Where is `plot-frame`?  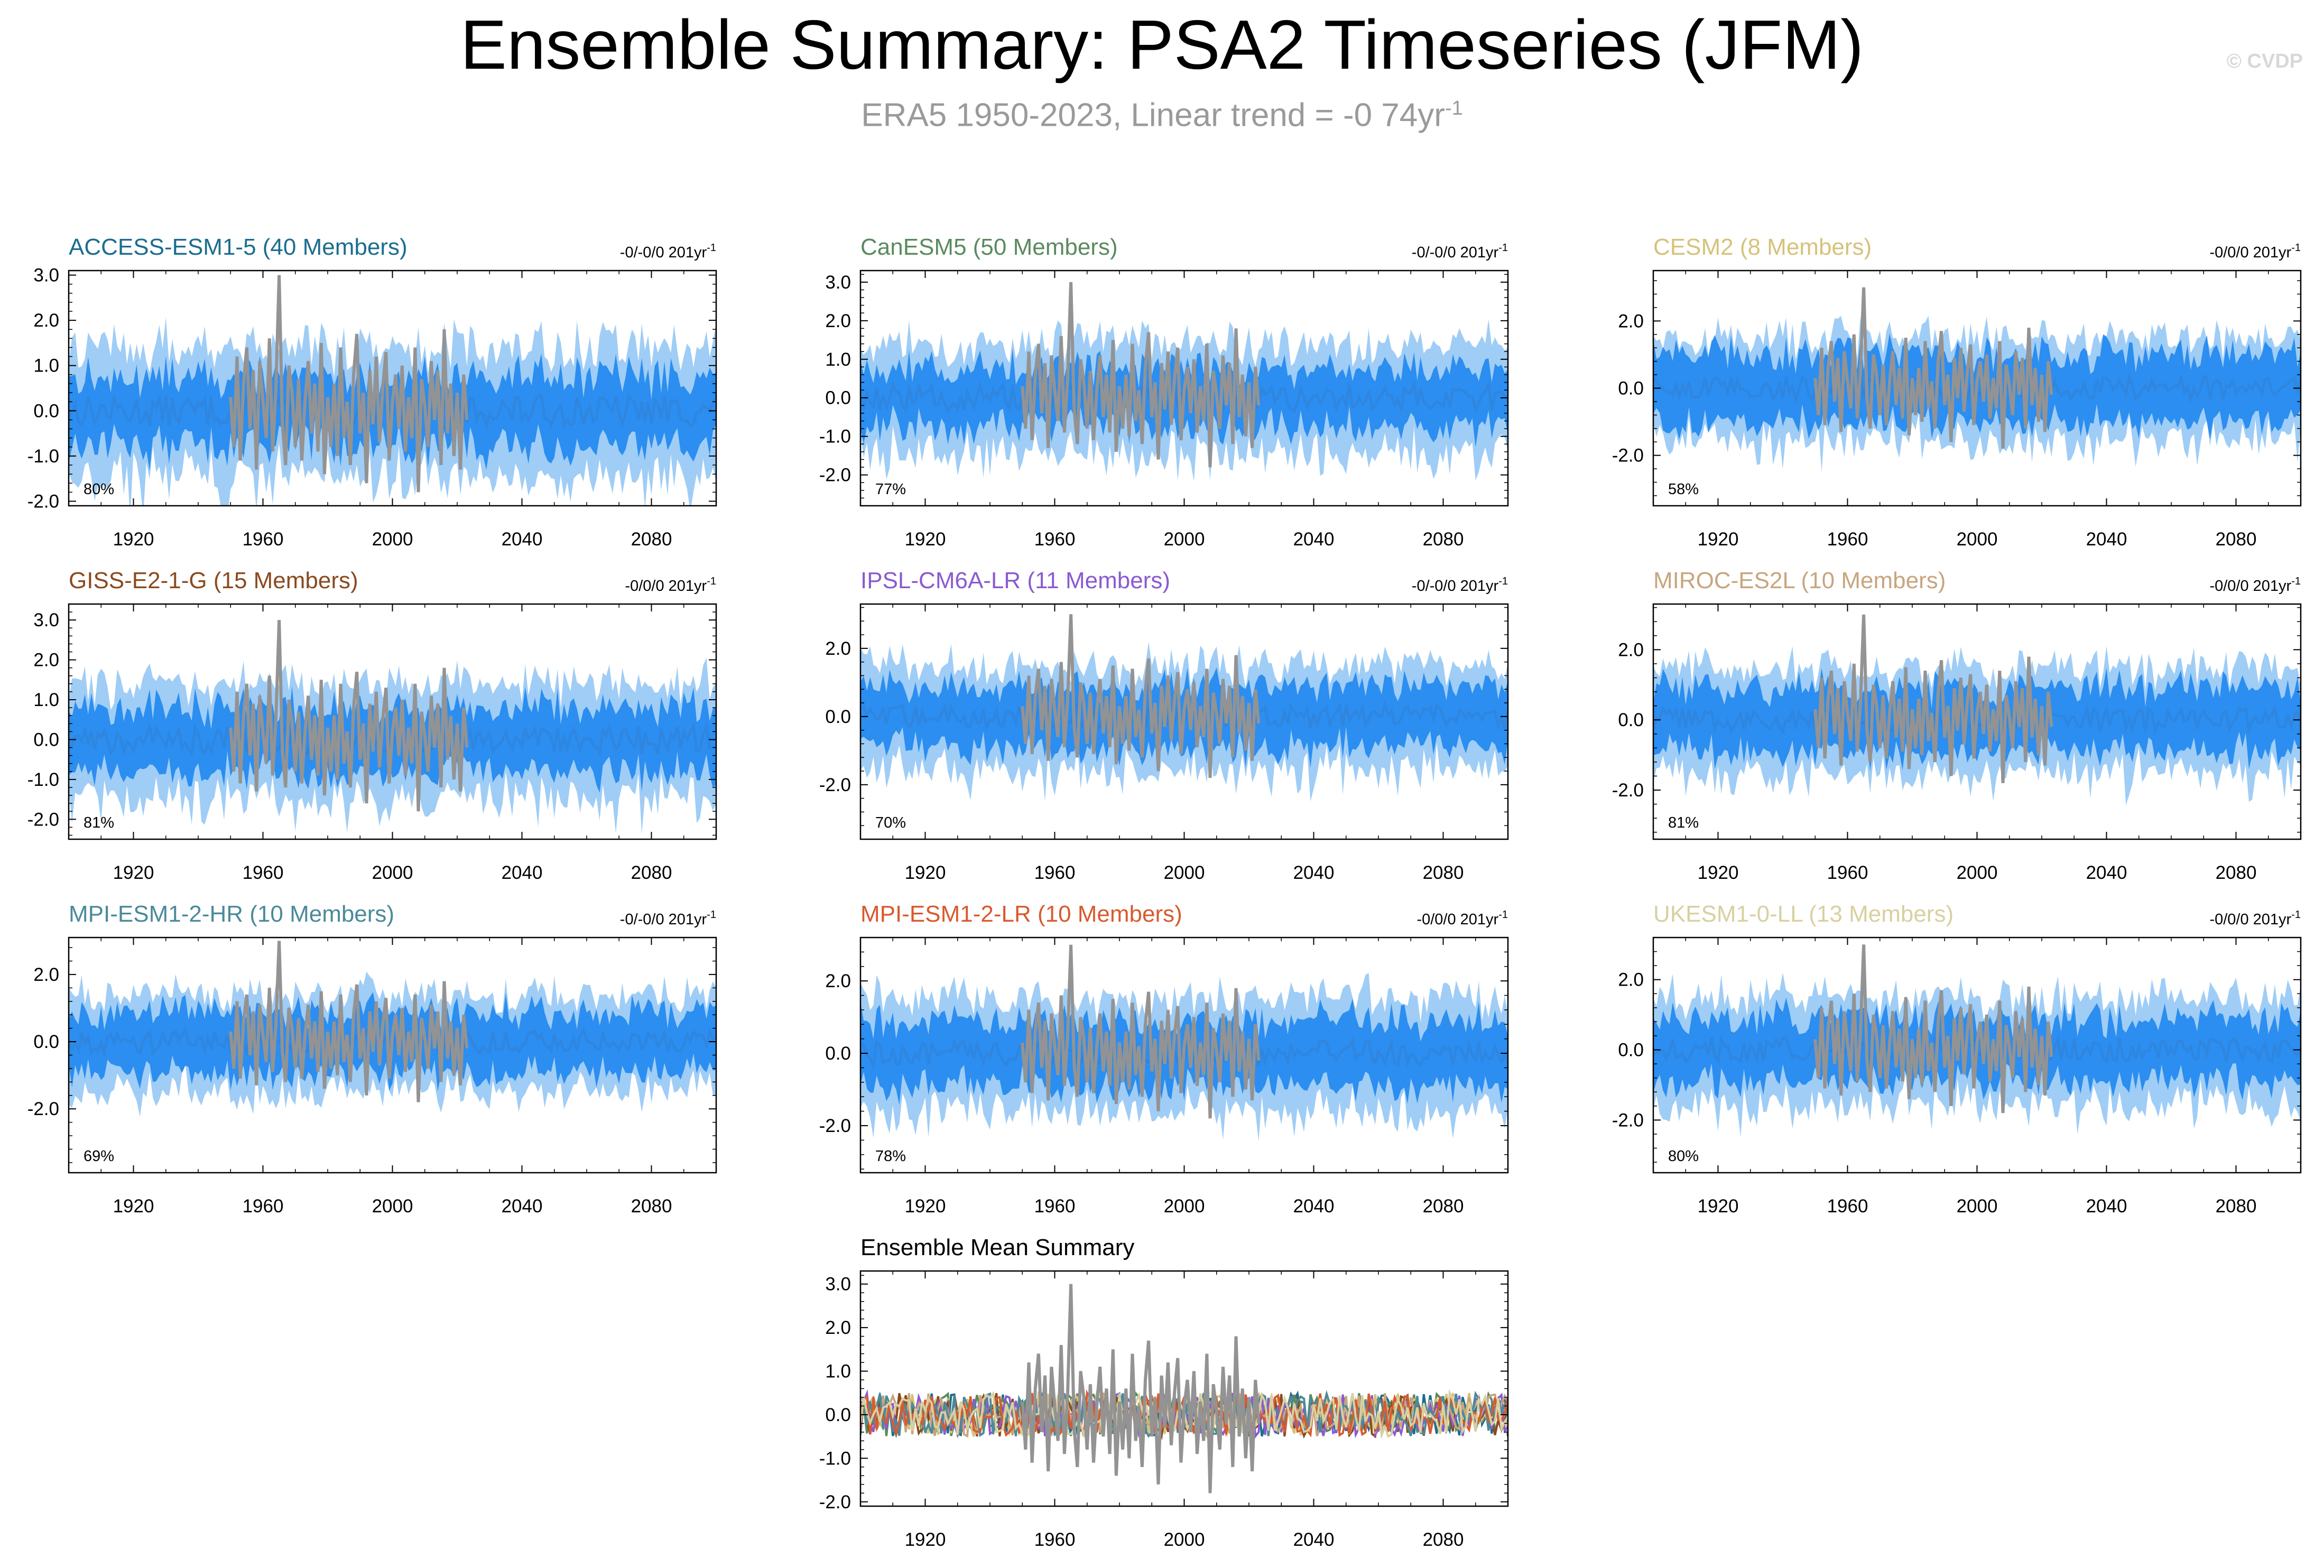 plot-frame is located at coordinates (1184, 1389).